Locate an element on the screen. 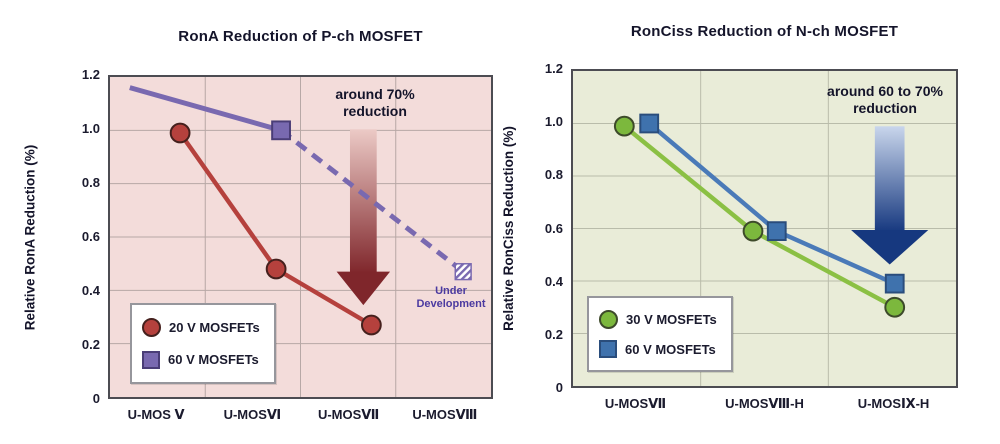 The width and height of the screenshot is (1000, 444). reduction-annotation: around 70% reduction is located at coordinates (375, 103).